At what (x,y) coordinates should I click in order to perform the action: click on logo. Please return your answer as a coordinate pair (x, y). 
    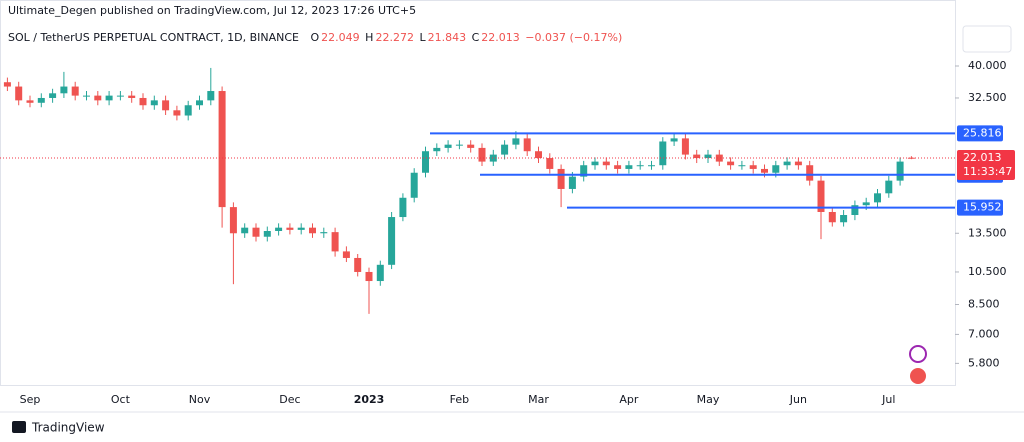
    Looking at the image, I should click on (19, 427).